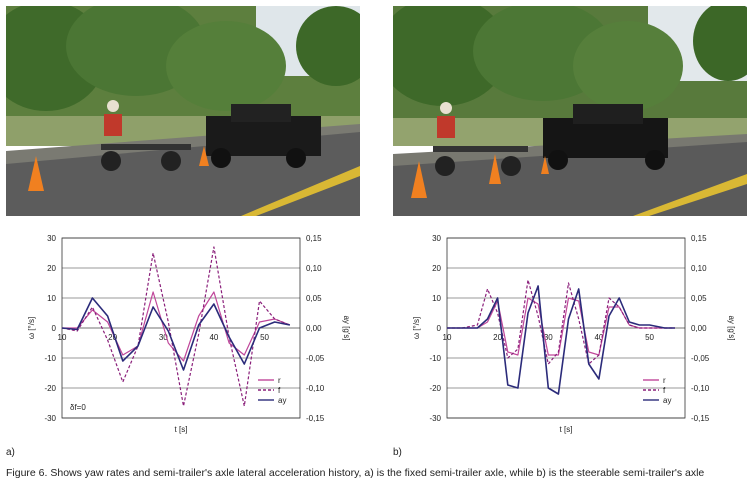 This screenshot has height=500, width=755. What do you see at coordinates (561, 326) in the screenshot?
I see `series-line-r` at bounding box center [561, 326].